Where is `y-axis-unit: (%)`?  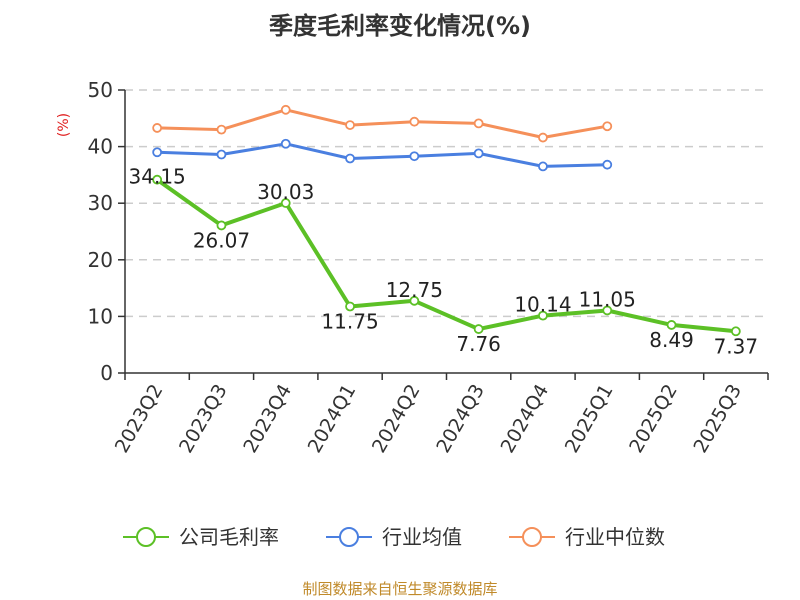 y-axis-unit: (%) is located at coordinates (64, 125).